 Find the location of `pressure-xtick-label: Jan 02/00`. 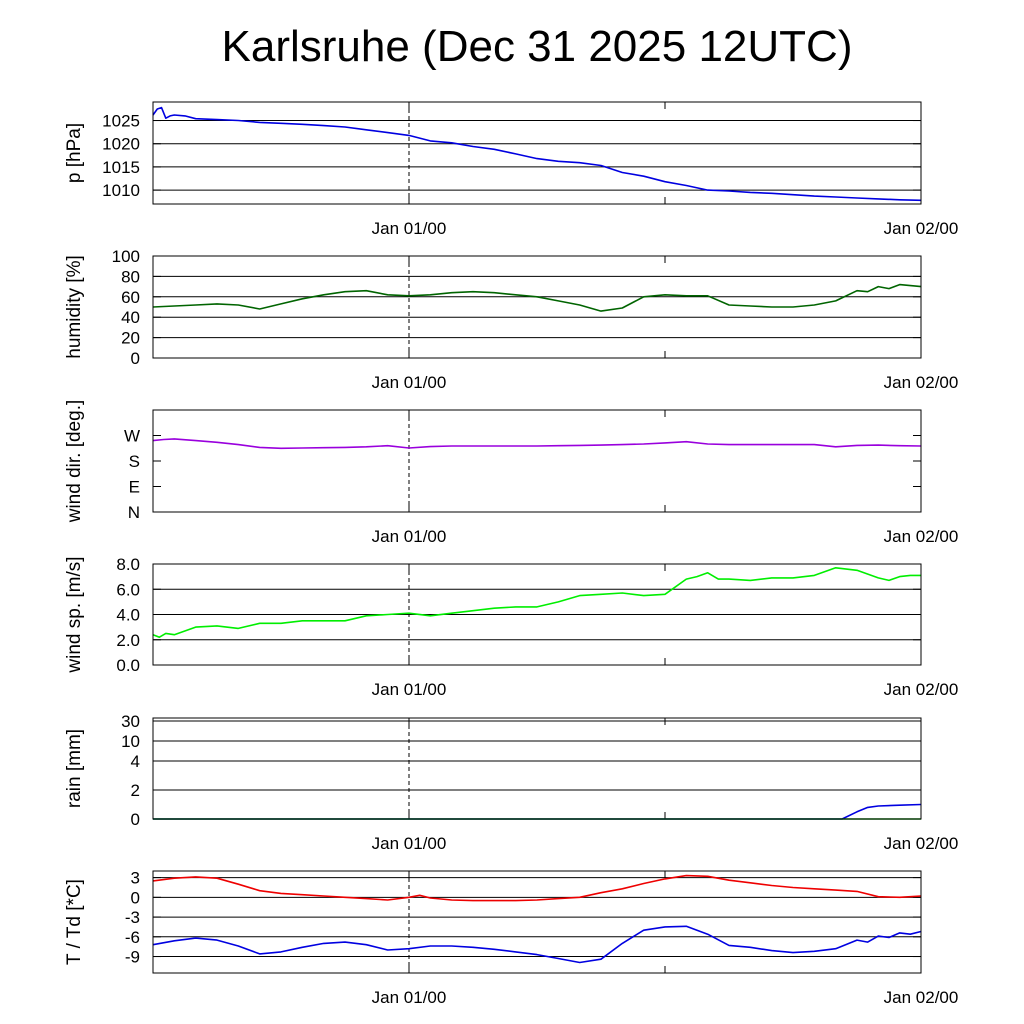

pressure-xtick-label: Jan 02/00 is located at coordinates (921, 228).